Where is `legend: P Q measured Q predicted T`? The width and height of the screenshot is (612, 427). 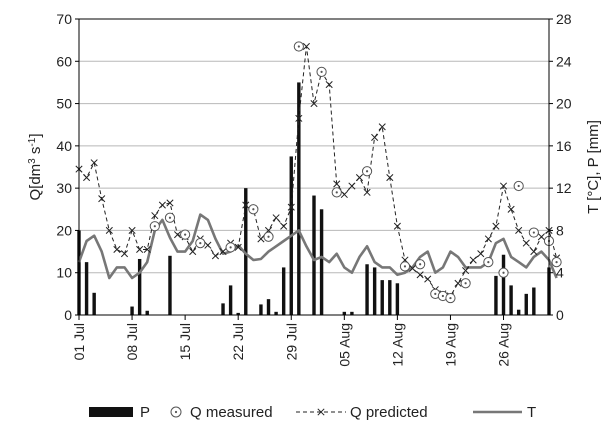 legend: P Q measured Q predicted T is located at coordinates (312, 412).